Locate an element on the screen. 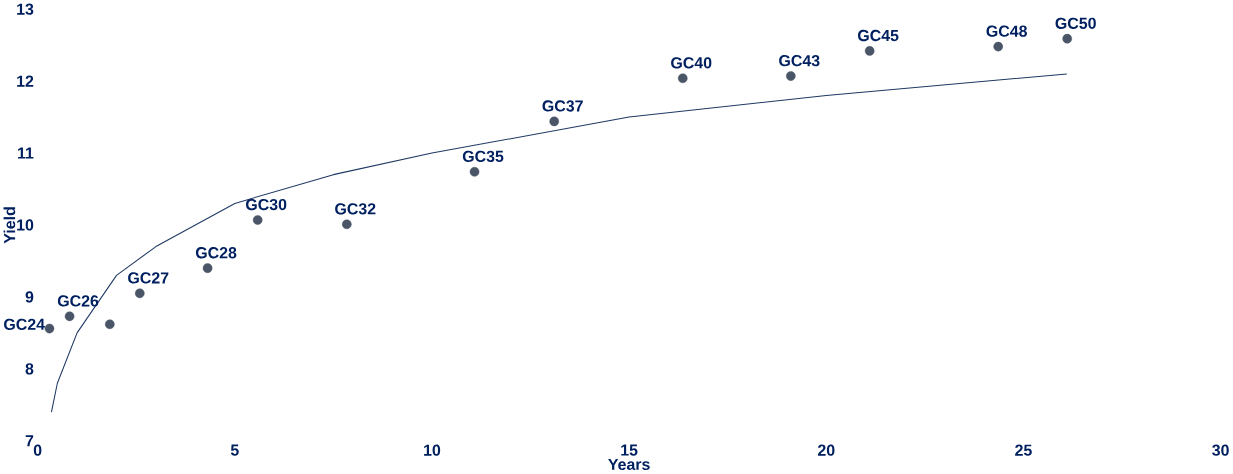  x-axis-title: Years is located at coordinates (629, 465).